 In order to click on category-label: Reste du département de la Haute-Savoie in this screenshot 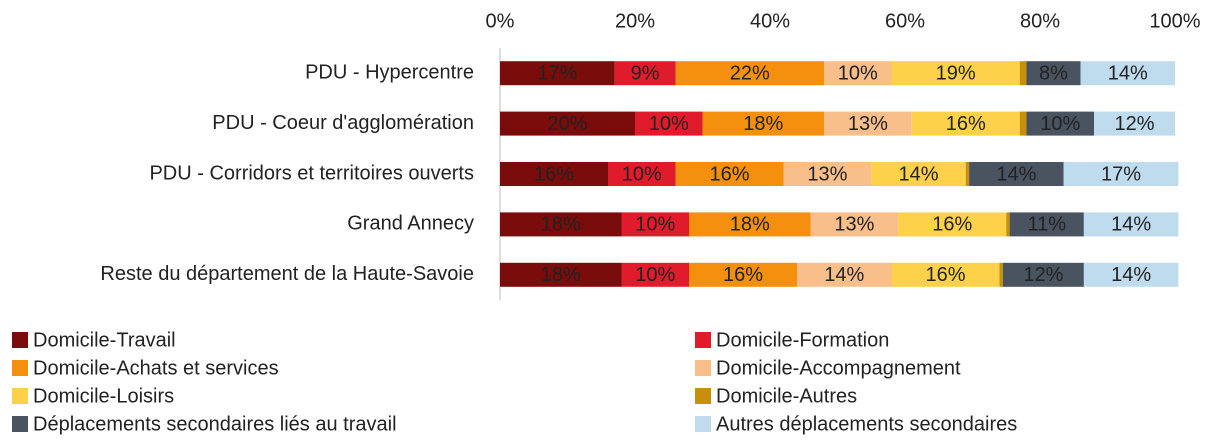, I will do `click(287, 274)`.